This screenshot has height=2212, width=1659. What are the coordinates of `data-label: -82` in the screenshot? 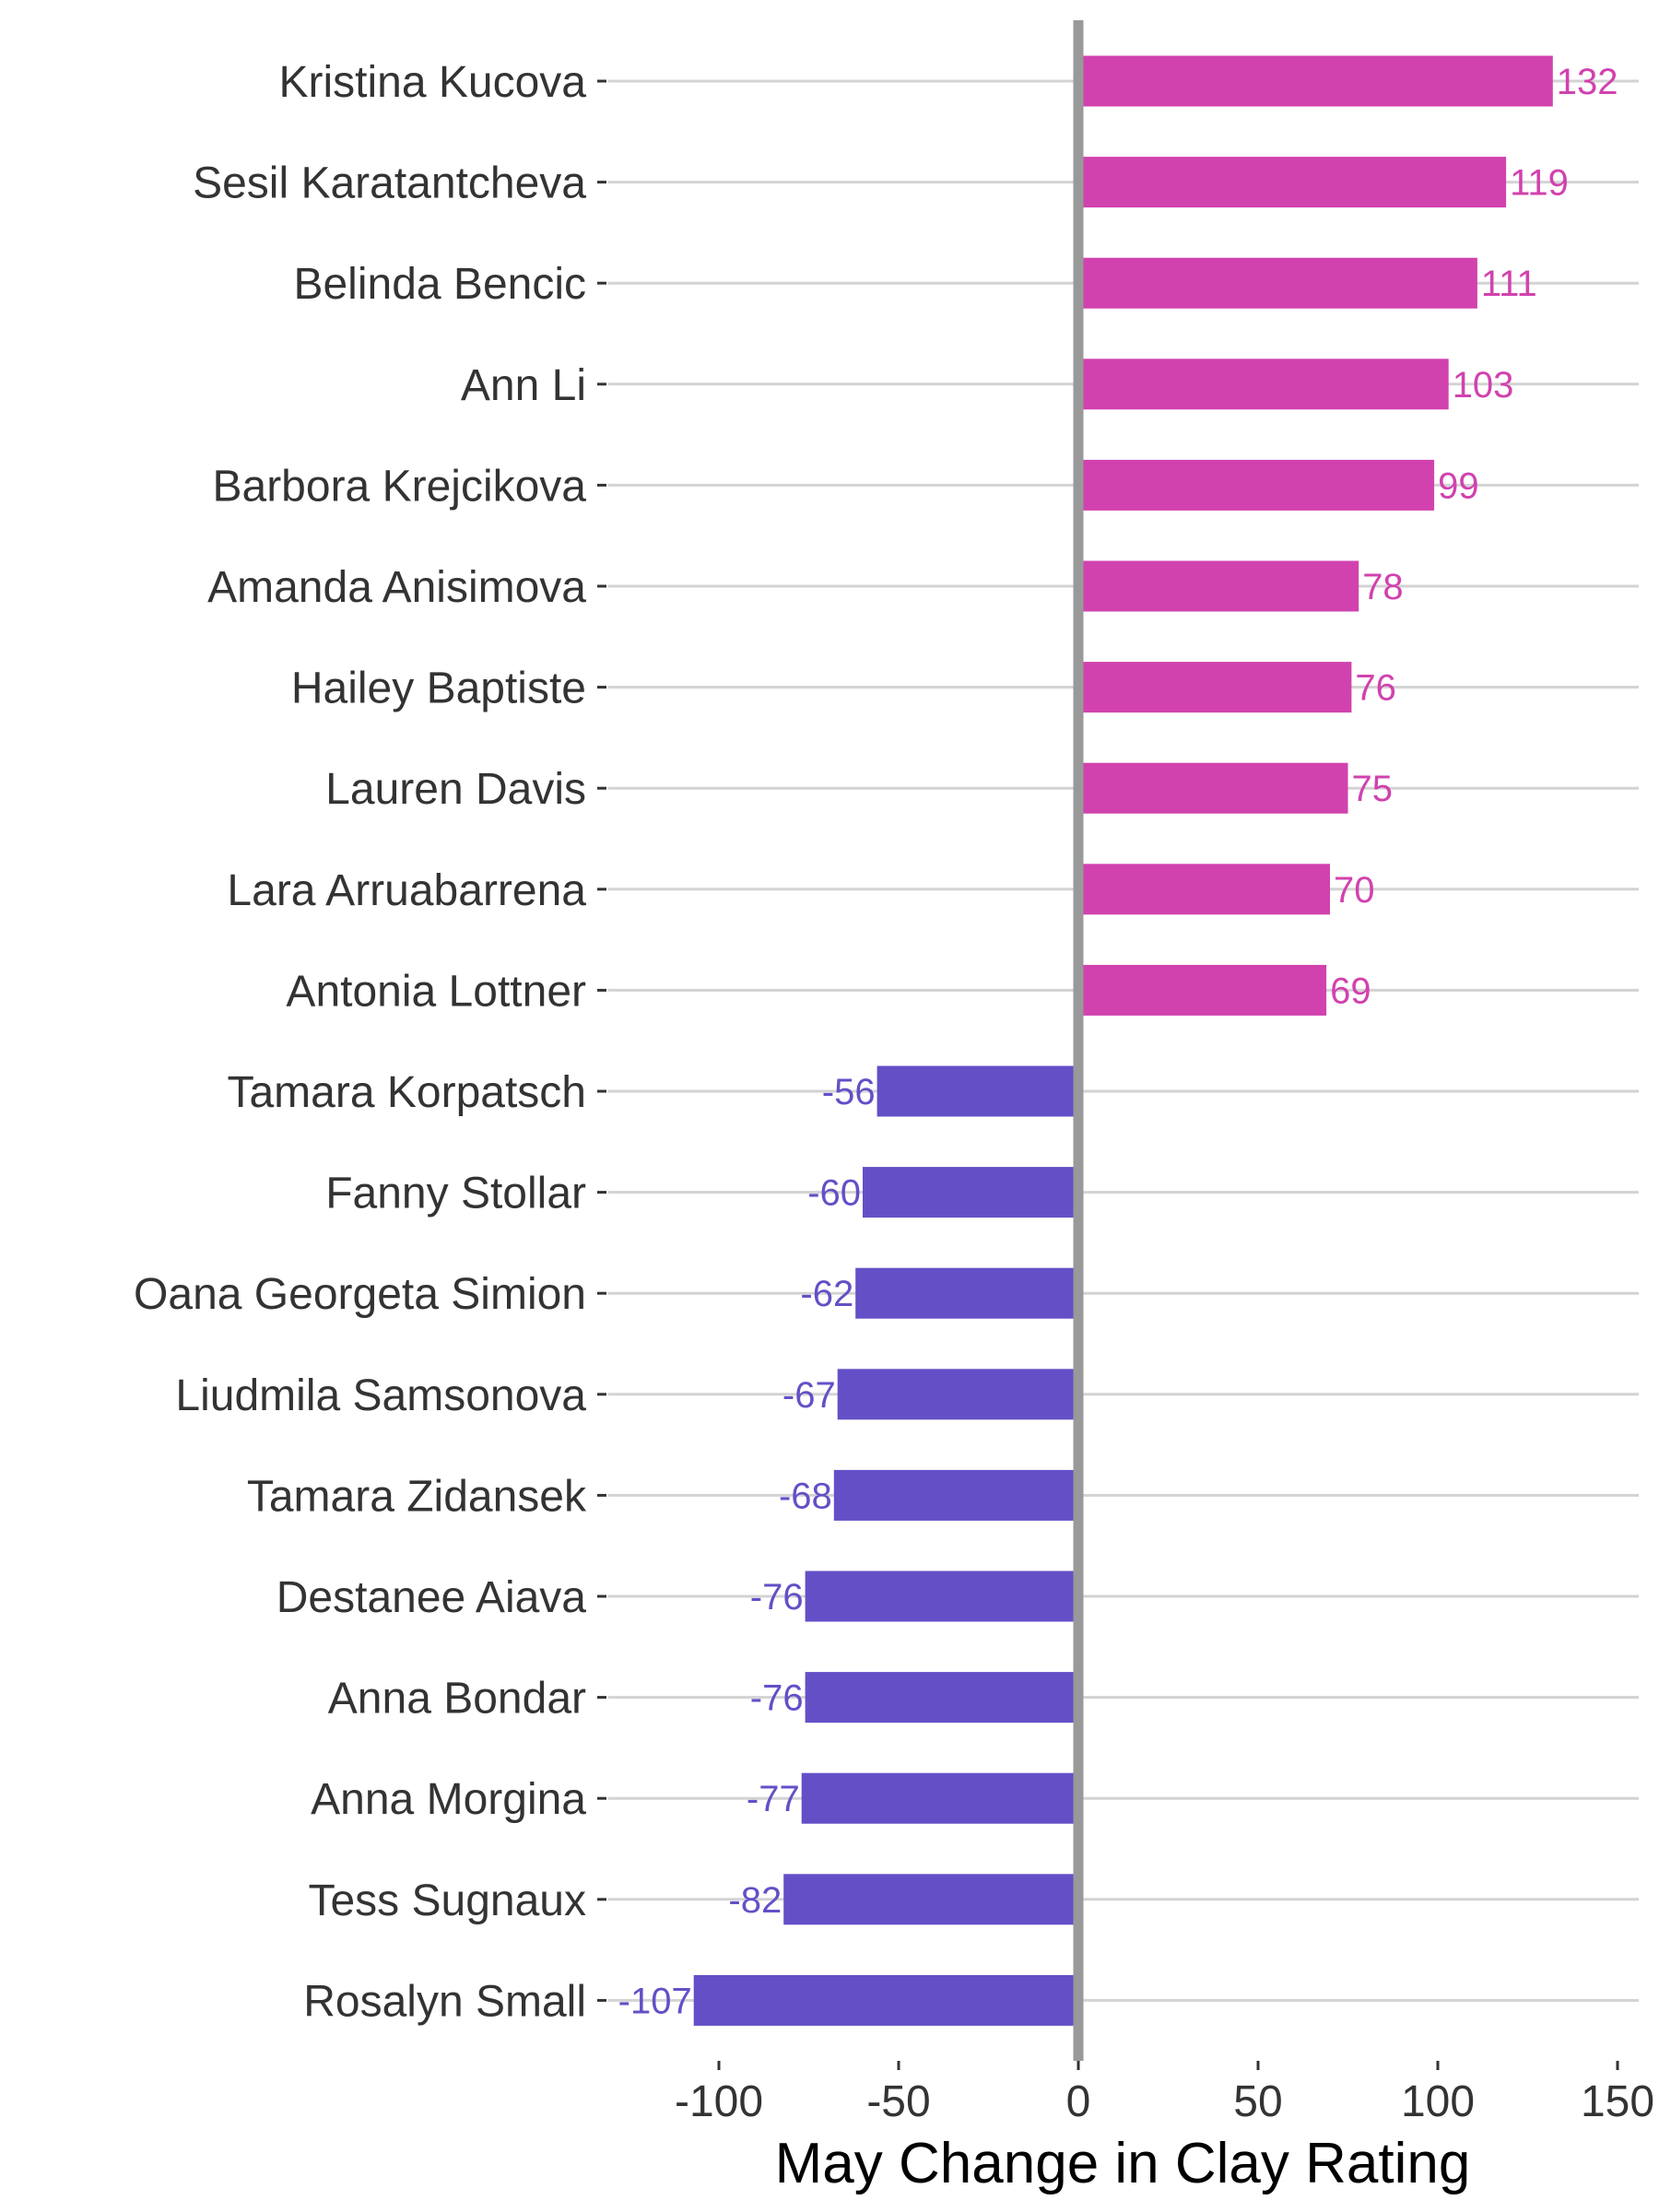 It's located at (755, 1900).